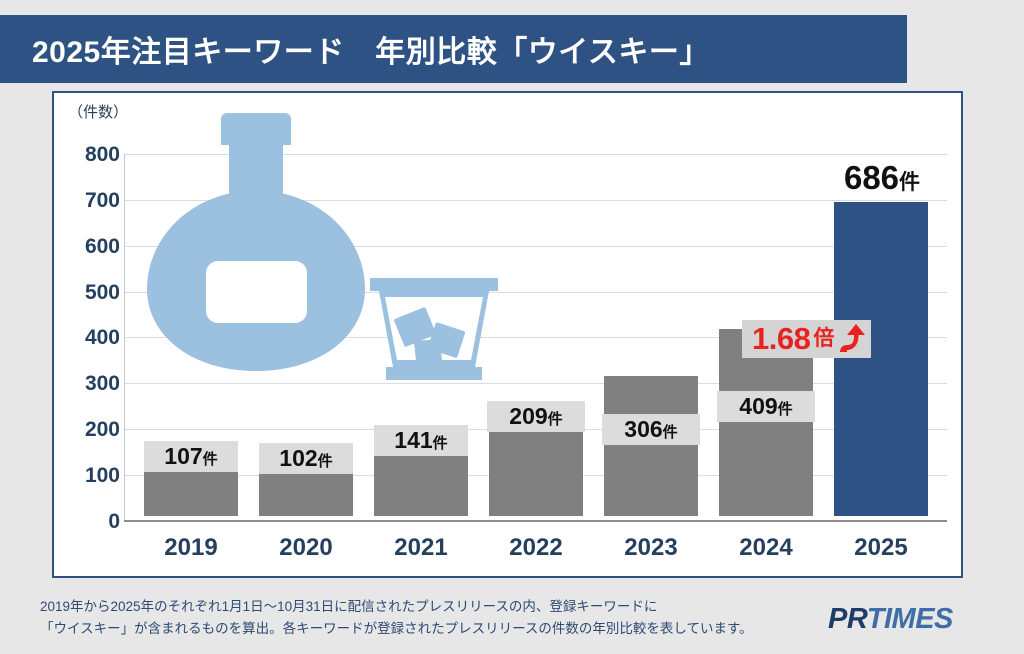 The width and height of the screenshot is (1024, 654). Describe the element at coordinates (910, 182) in the screenshot. I see `bar-value-unit-2025: 件` at that location.